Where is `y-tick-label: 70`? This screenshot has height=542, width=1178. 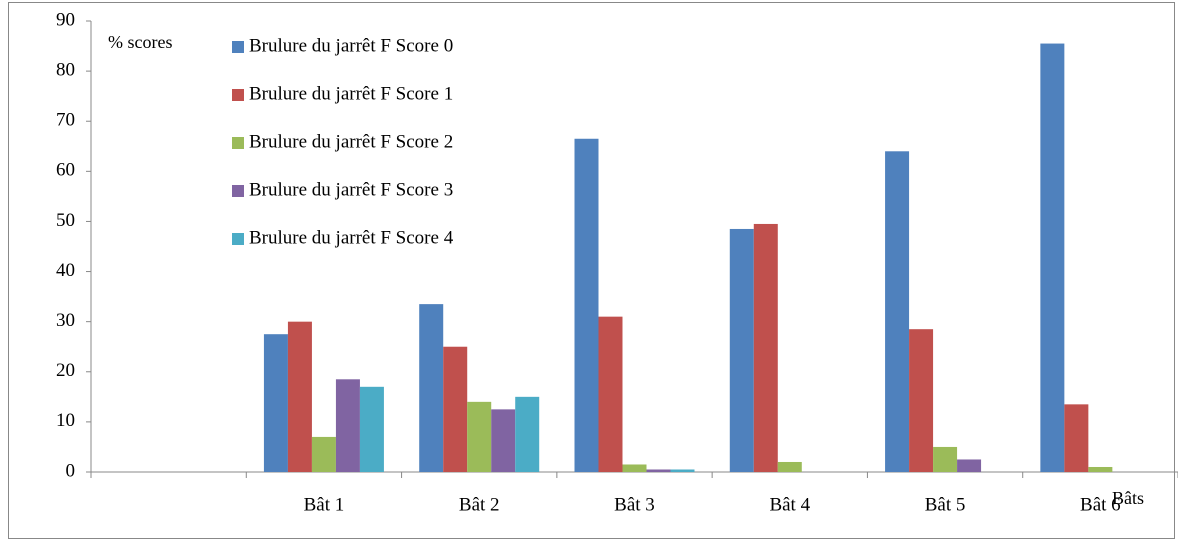
y-tick-label: 70 is located at coordinates (65, 120).